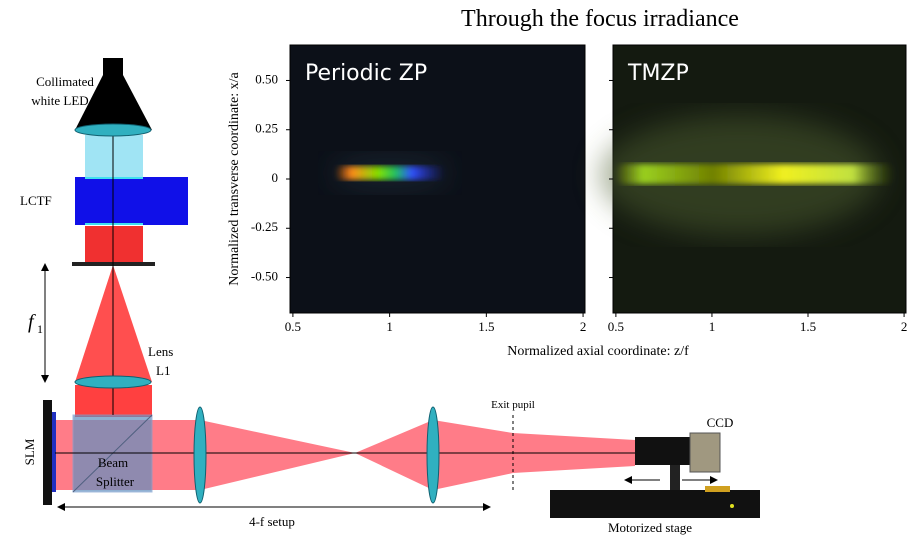  Describe the element at coordinates (115, 481) in the screenshot. I see `label: Splitter` at that location.